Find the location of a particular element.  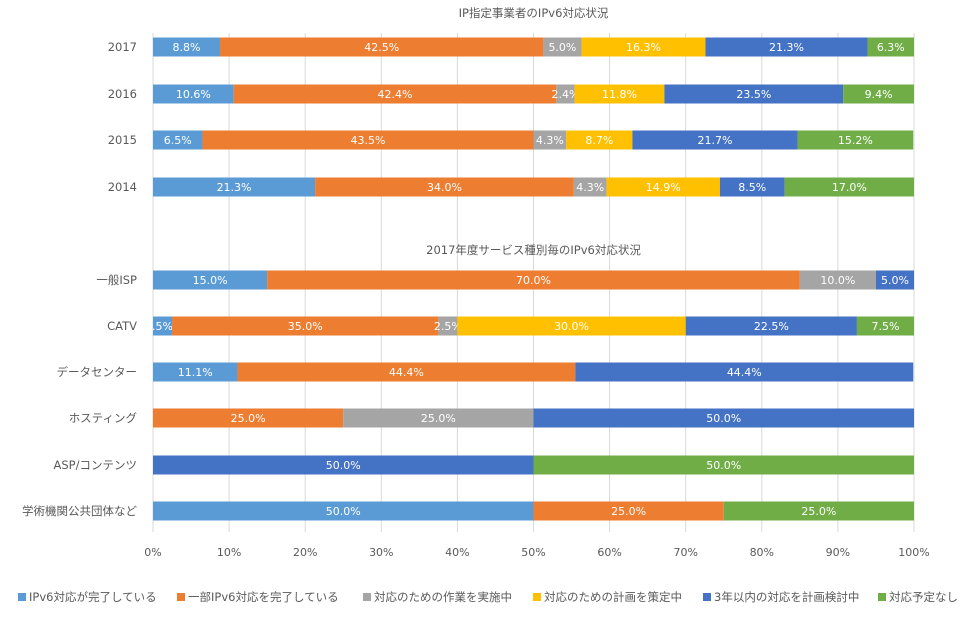

x-tick-label: 0% is located at coordinates (152, 552).